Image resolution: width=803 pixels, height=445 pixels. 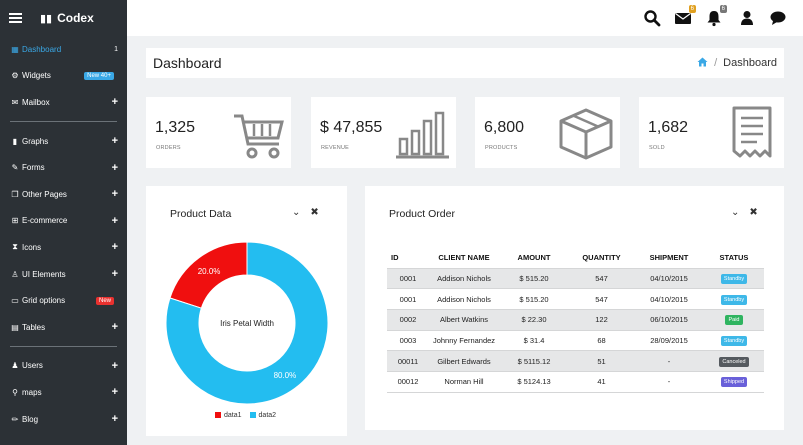 What do you see at coordinates (116, 49) in the screenshot?
I see `dashboard-count: 1` at bounding box center [116, 49].